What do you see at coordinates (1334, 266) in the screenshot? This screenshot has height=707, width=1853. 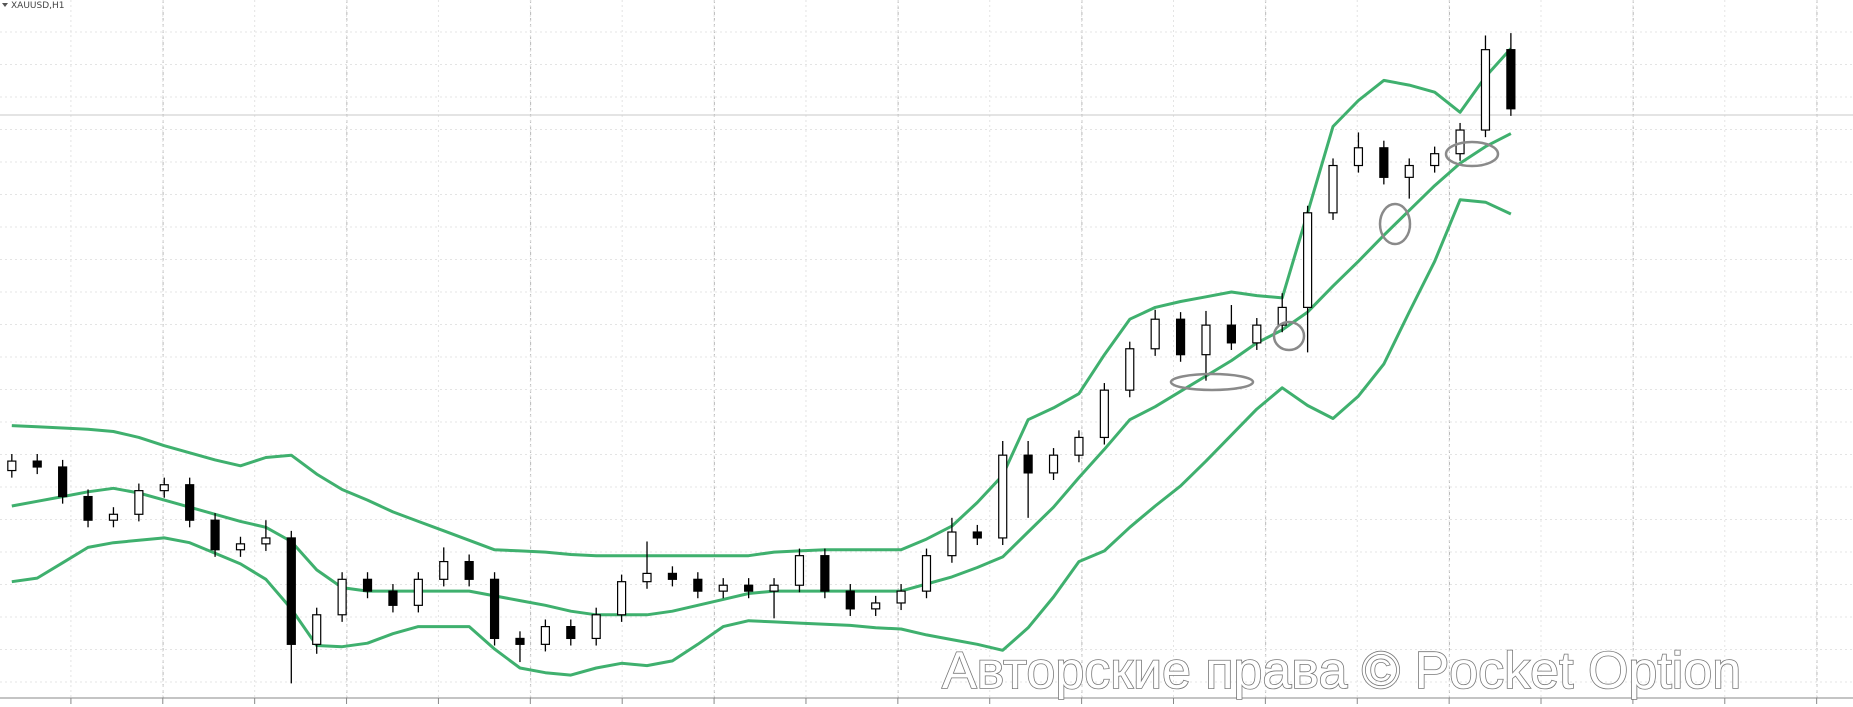 I see `annotations` at bounding box center [1334, 266].